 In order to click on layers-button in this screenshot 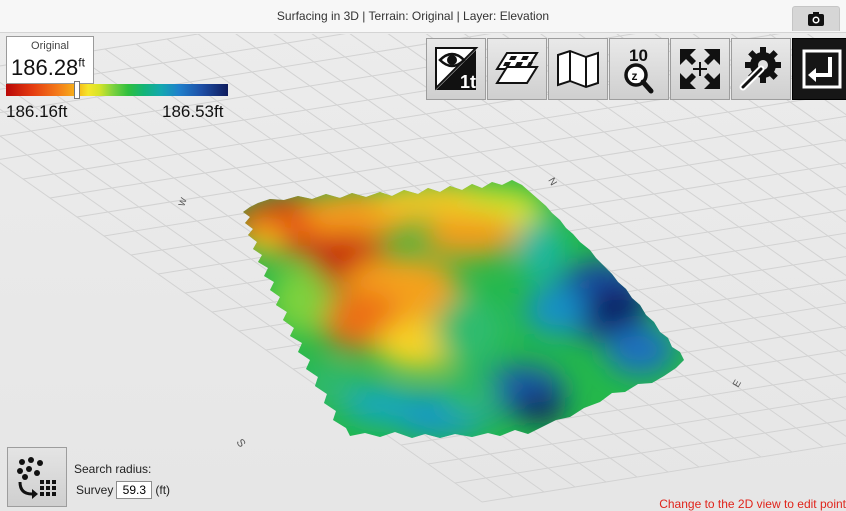, I will do `click(517, 69)`.